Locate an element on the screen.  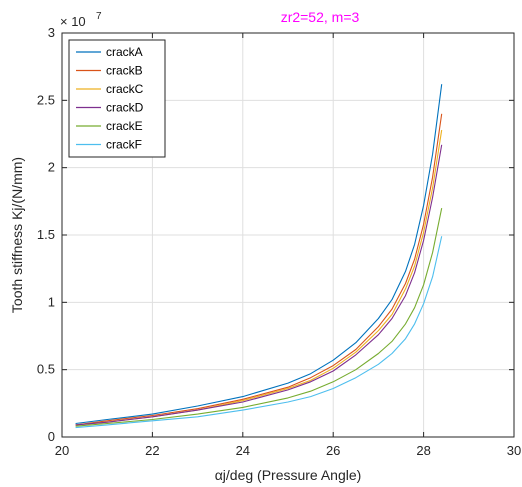
y-exponent: × 10 7 is located at coordinates (81, 20).